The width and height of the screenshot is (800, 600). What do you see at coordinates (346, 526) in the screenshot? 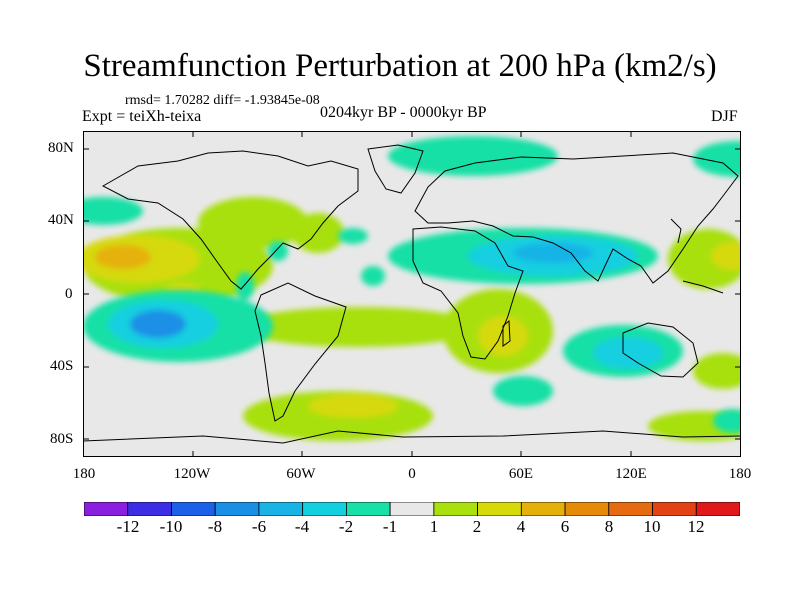
I see `colorbar-tick-label: -2` at bounding box center [346, 526].